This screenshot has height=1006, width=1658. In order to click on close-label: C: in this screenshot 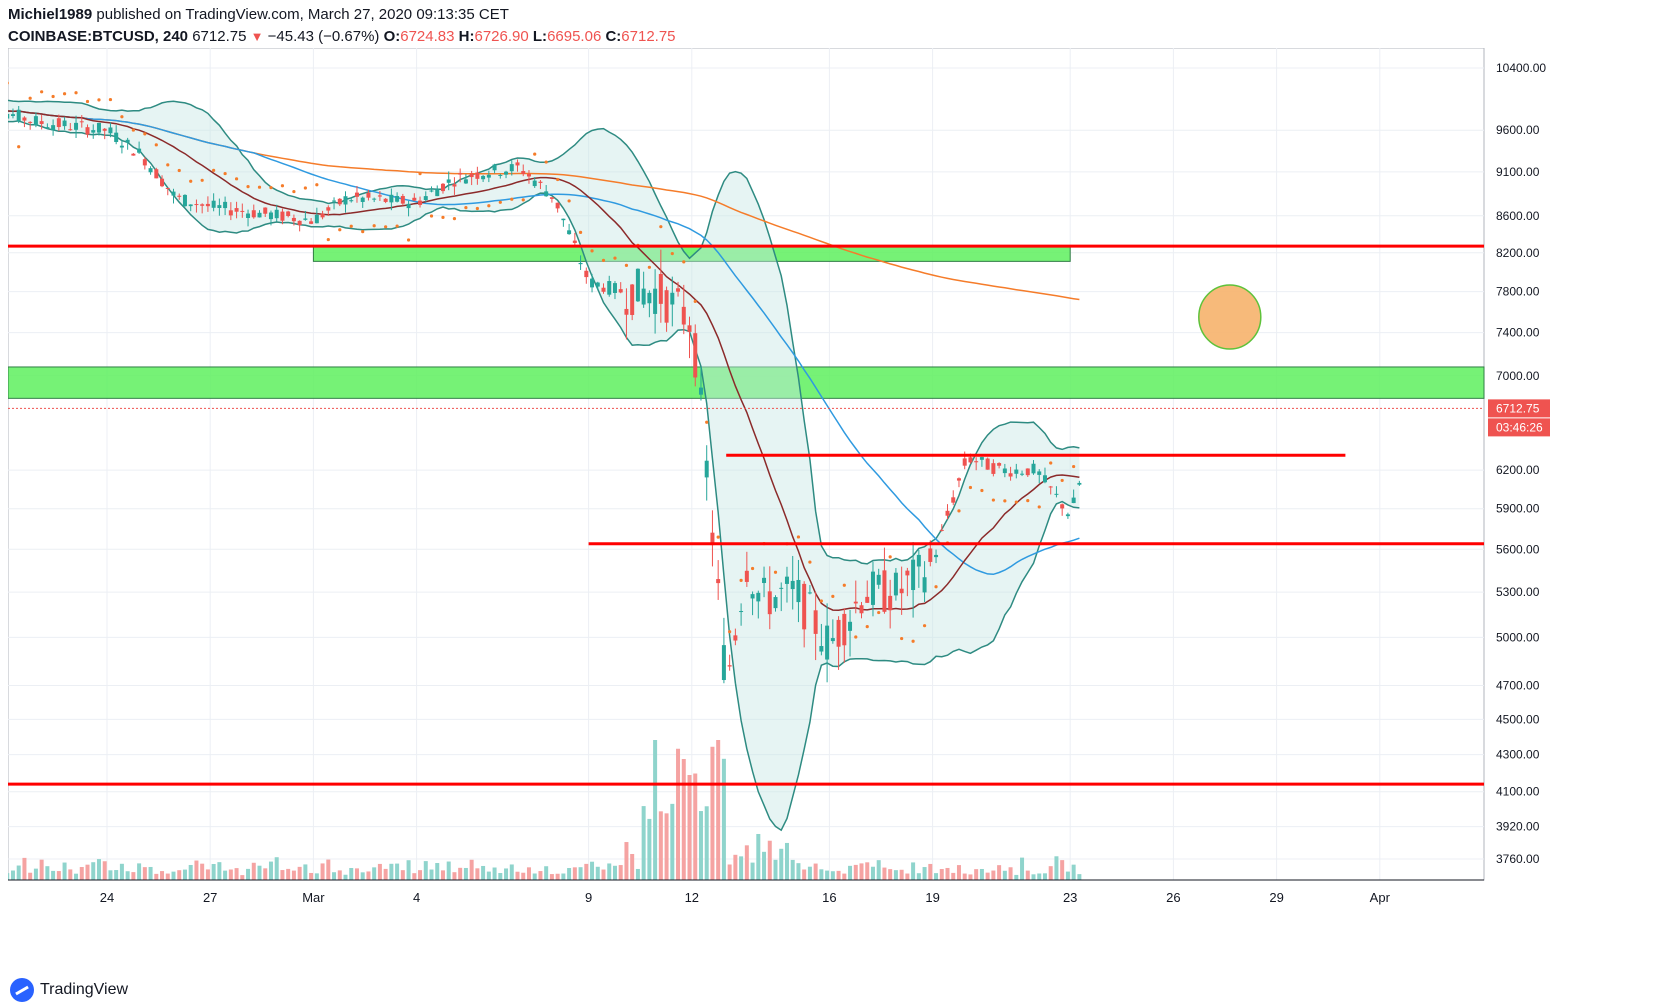, I will do `click(613, 36)`.